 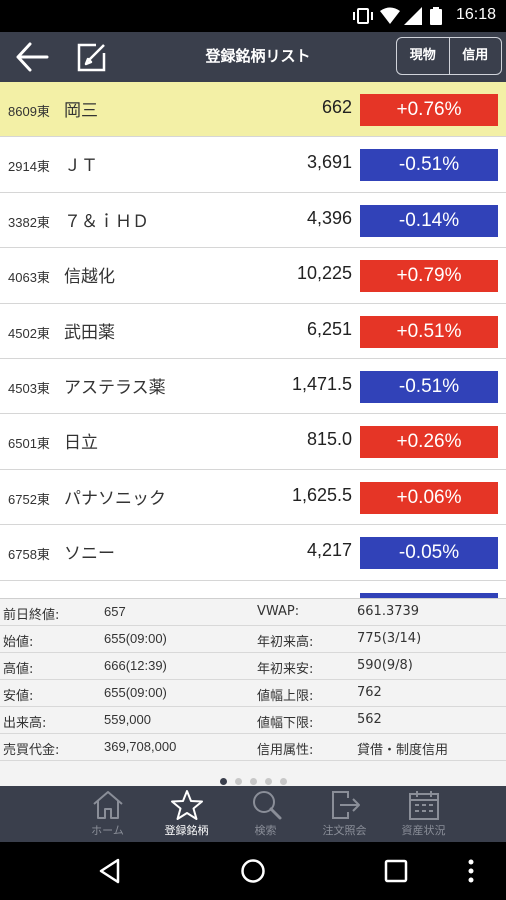 I want to click on stock-price: 815.0, so click(x=329, y=439).